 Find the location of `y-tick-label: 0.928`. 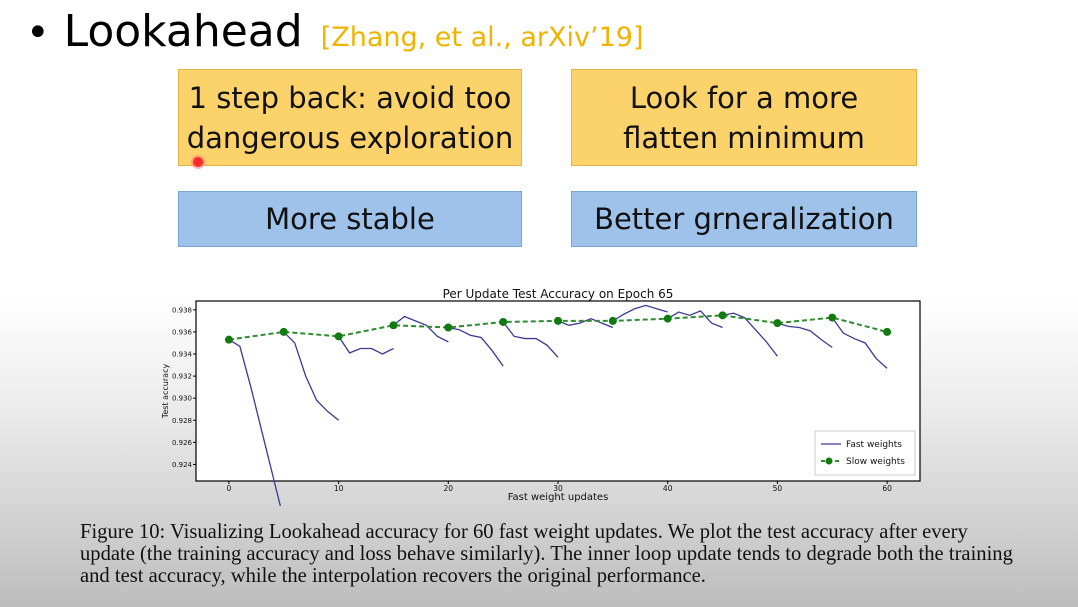

y-tick-label: 0.928 is located at coordinates (182, 421).